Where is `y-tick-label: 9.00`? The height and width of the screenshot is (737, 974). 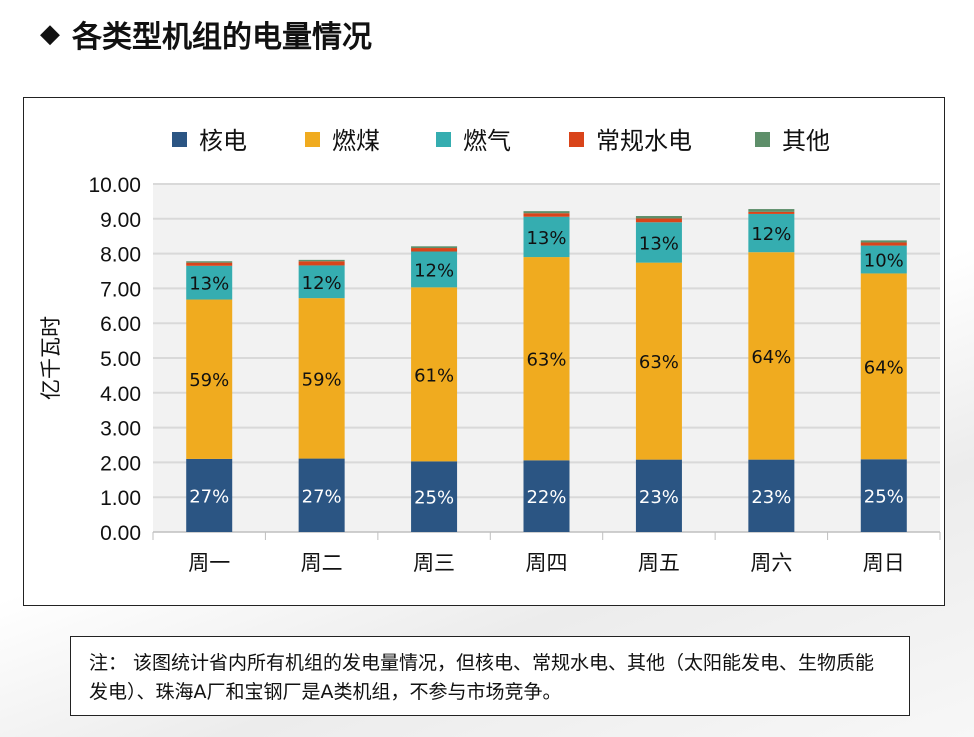
y-tick-label: 9.00 is located at coordinates (120, 220).